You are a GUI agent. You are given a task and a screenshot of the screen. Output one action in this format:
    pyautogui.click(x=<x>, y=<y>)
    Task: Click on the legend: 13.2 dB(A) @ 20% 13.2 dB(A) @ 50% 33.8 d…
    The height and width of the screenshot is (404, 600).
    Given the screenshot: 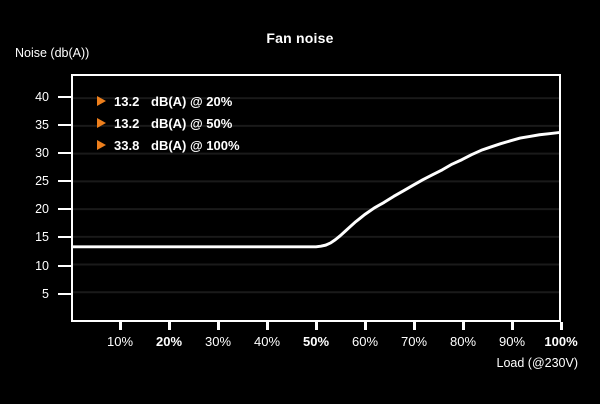 What is the action you would take?
    pyautogui.click(x=168, y=123)
    